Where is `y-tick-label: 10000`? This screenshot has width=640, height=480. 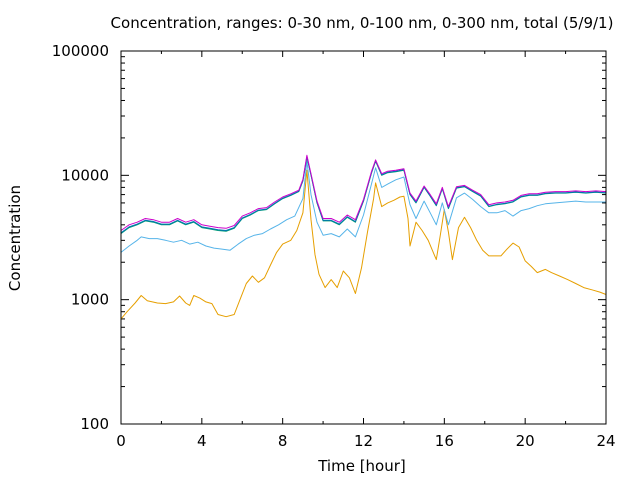 y-tick-label: 10000 is located at coordinates (85, 175).